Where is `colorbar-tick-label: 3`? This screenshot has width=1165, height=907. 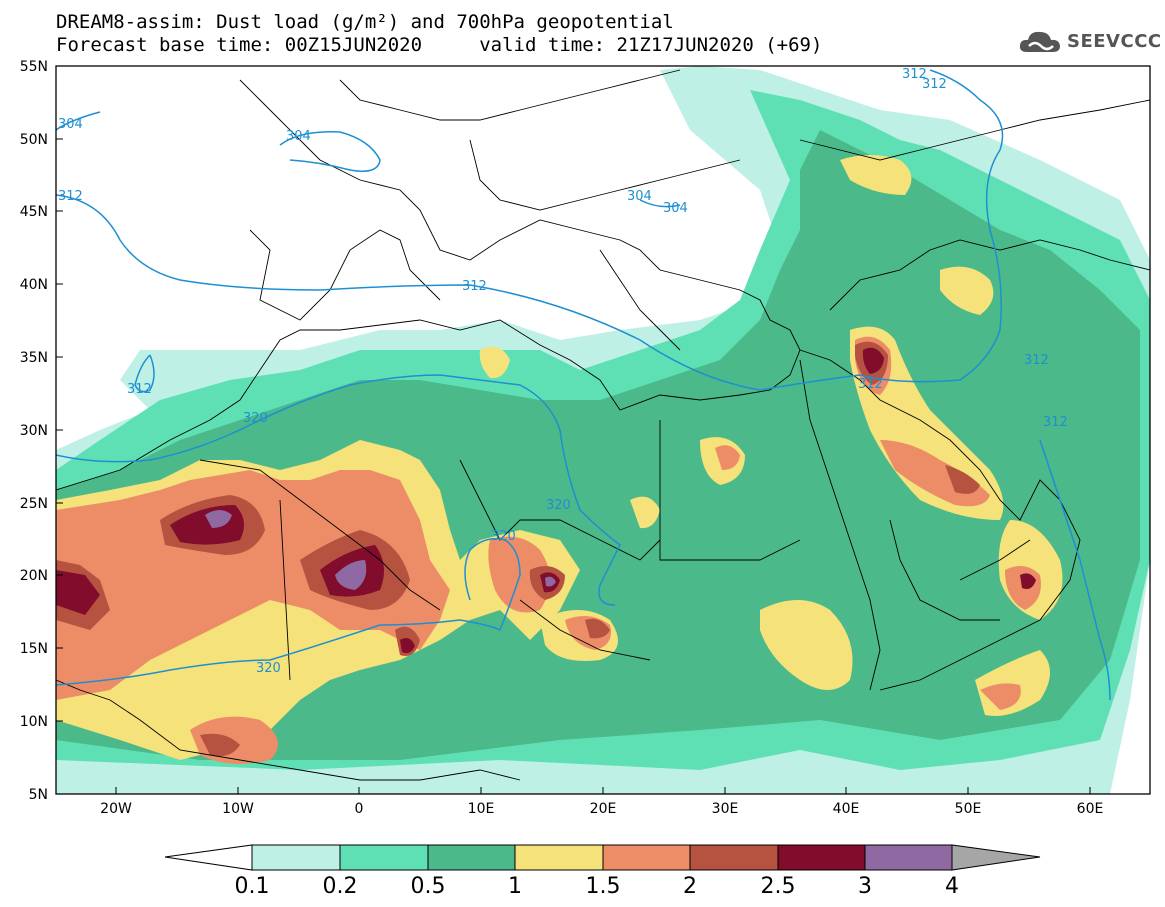
colorbar-tick-label: 3 is located at coordinates (865, 886).